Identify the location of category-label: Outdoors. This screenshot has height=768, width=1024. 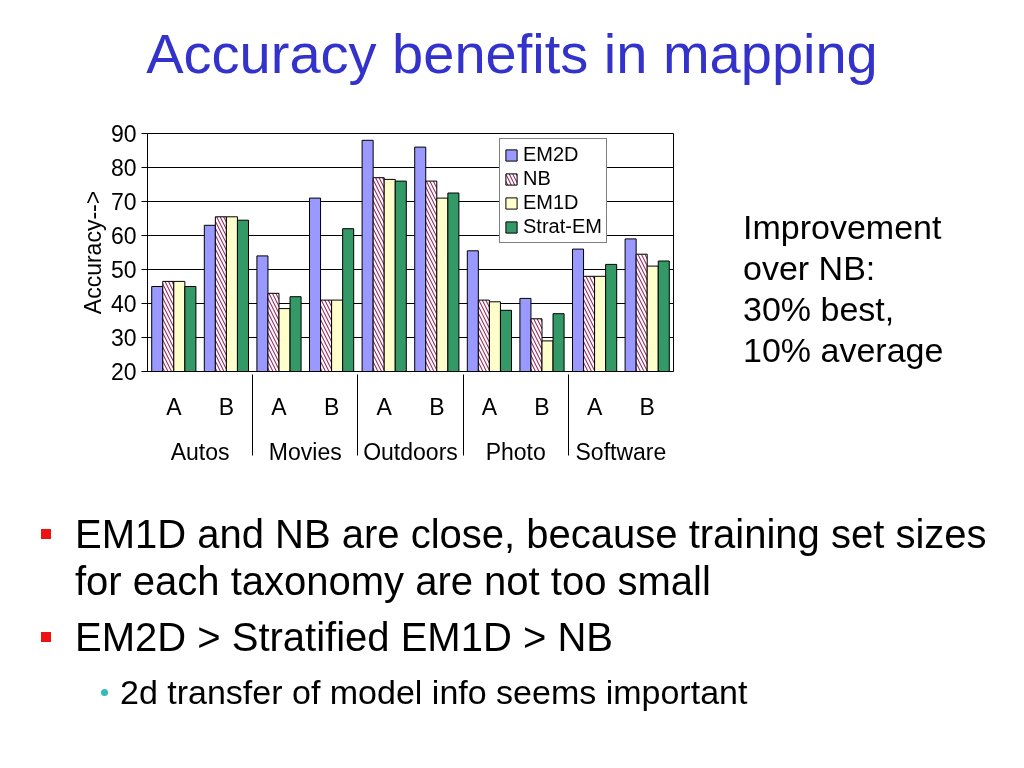
(410, 451).